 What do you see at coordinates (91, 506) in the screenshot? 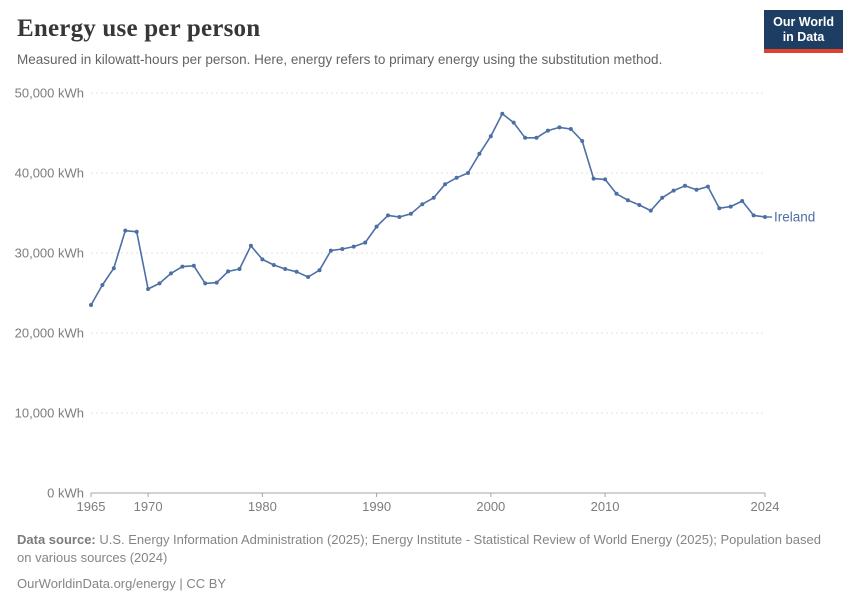
I see `x-tick-label: 1965` at bounding box center [91, 506].